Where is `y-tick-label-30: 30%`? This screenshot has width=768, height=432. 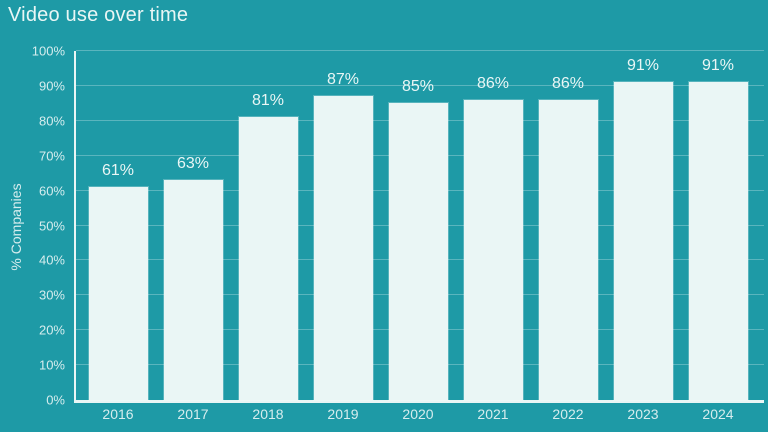 y-tick-label-30: 30% is located at coordinates (51, 295).